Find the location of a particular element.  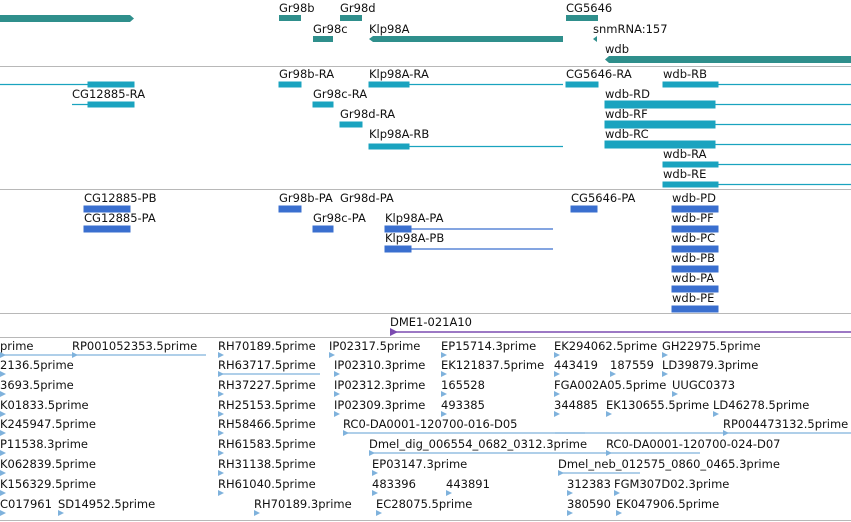

feature-label: RH61583.5prime is located at coordinates (267, 444).